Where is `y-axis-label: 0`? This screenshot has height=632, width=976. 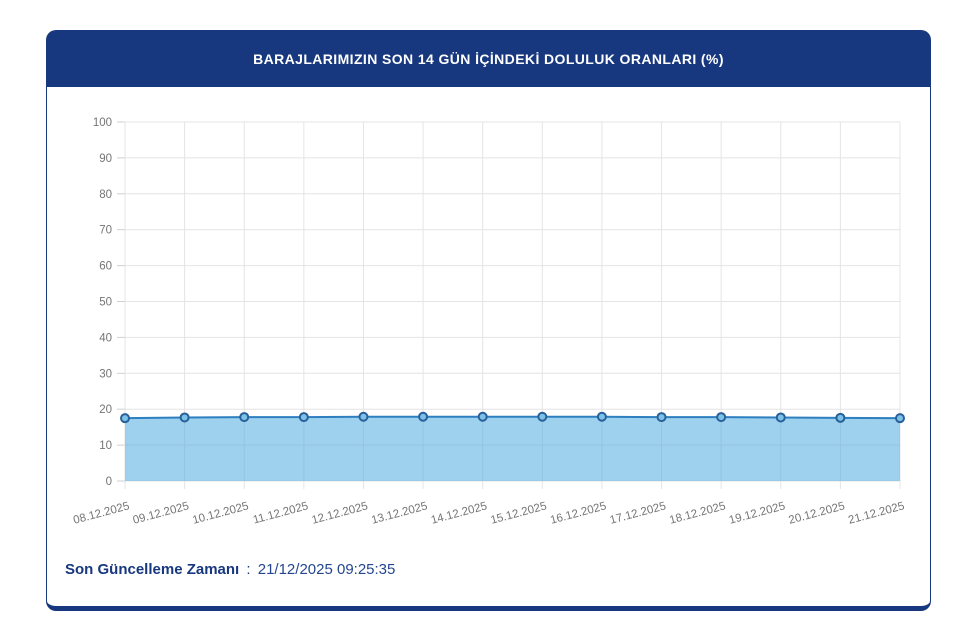
y-axis-label: 0 is located at coordinates (109, 482).